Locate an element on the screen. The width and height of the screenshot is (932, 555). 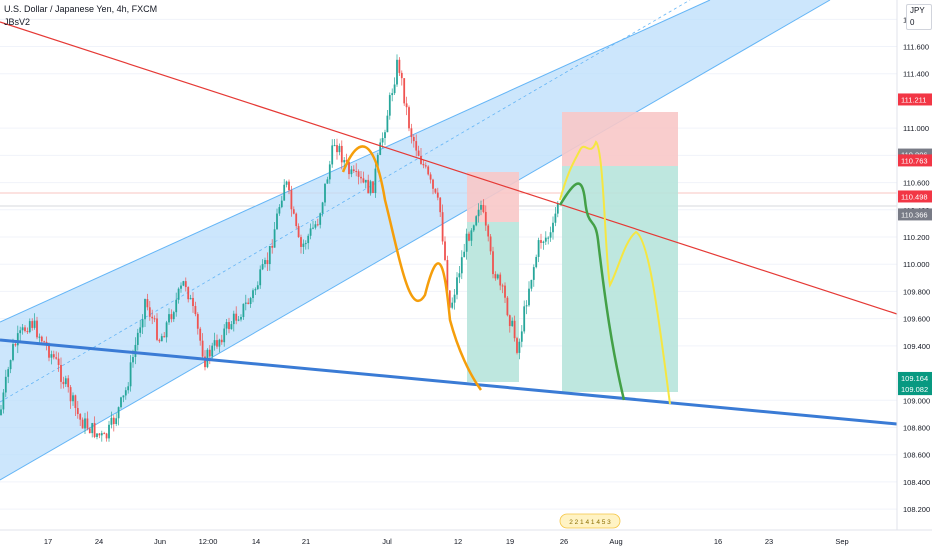
time-marker-bg is located at coordinates (590, 521).